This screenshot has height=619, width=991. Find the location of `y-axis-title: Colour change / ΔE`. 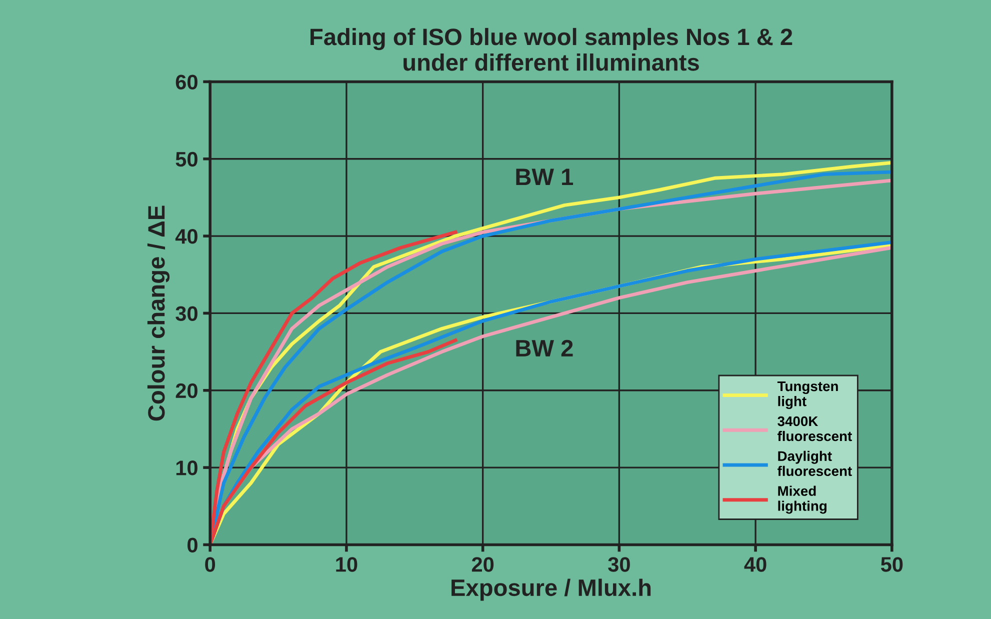

y-axis-title: Colour change / ΔE is located at coordinates (158, 313).